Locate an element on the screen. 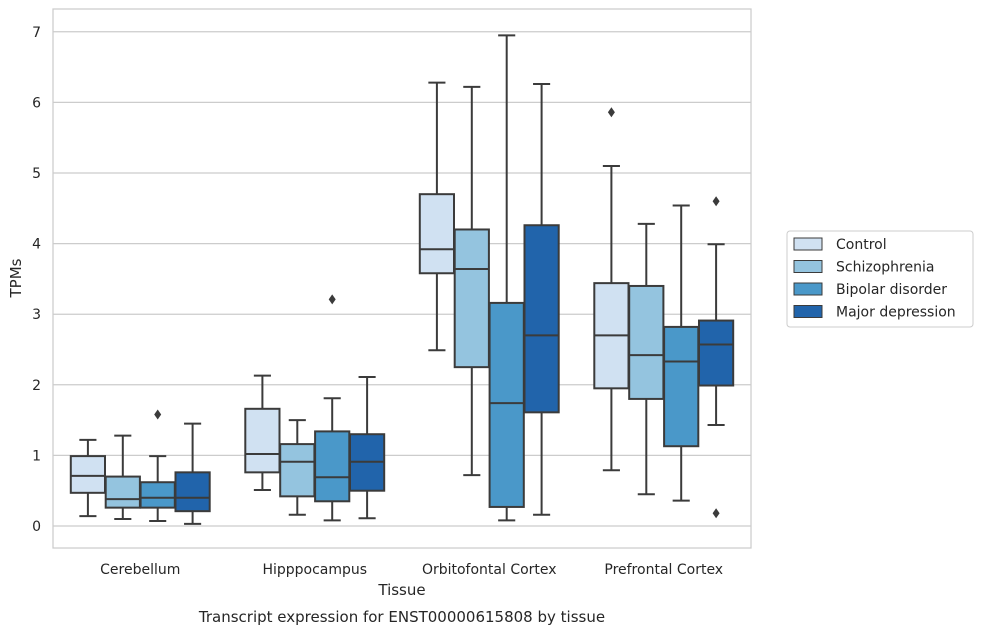 The image size is (983, 634). legend-label: Bipolar disorder is located at coordinates (891, 290).